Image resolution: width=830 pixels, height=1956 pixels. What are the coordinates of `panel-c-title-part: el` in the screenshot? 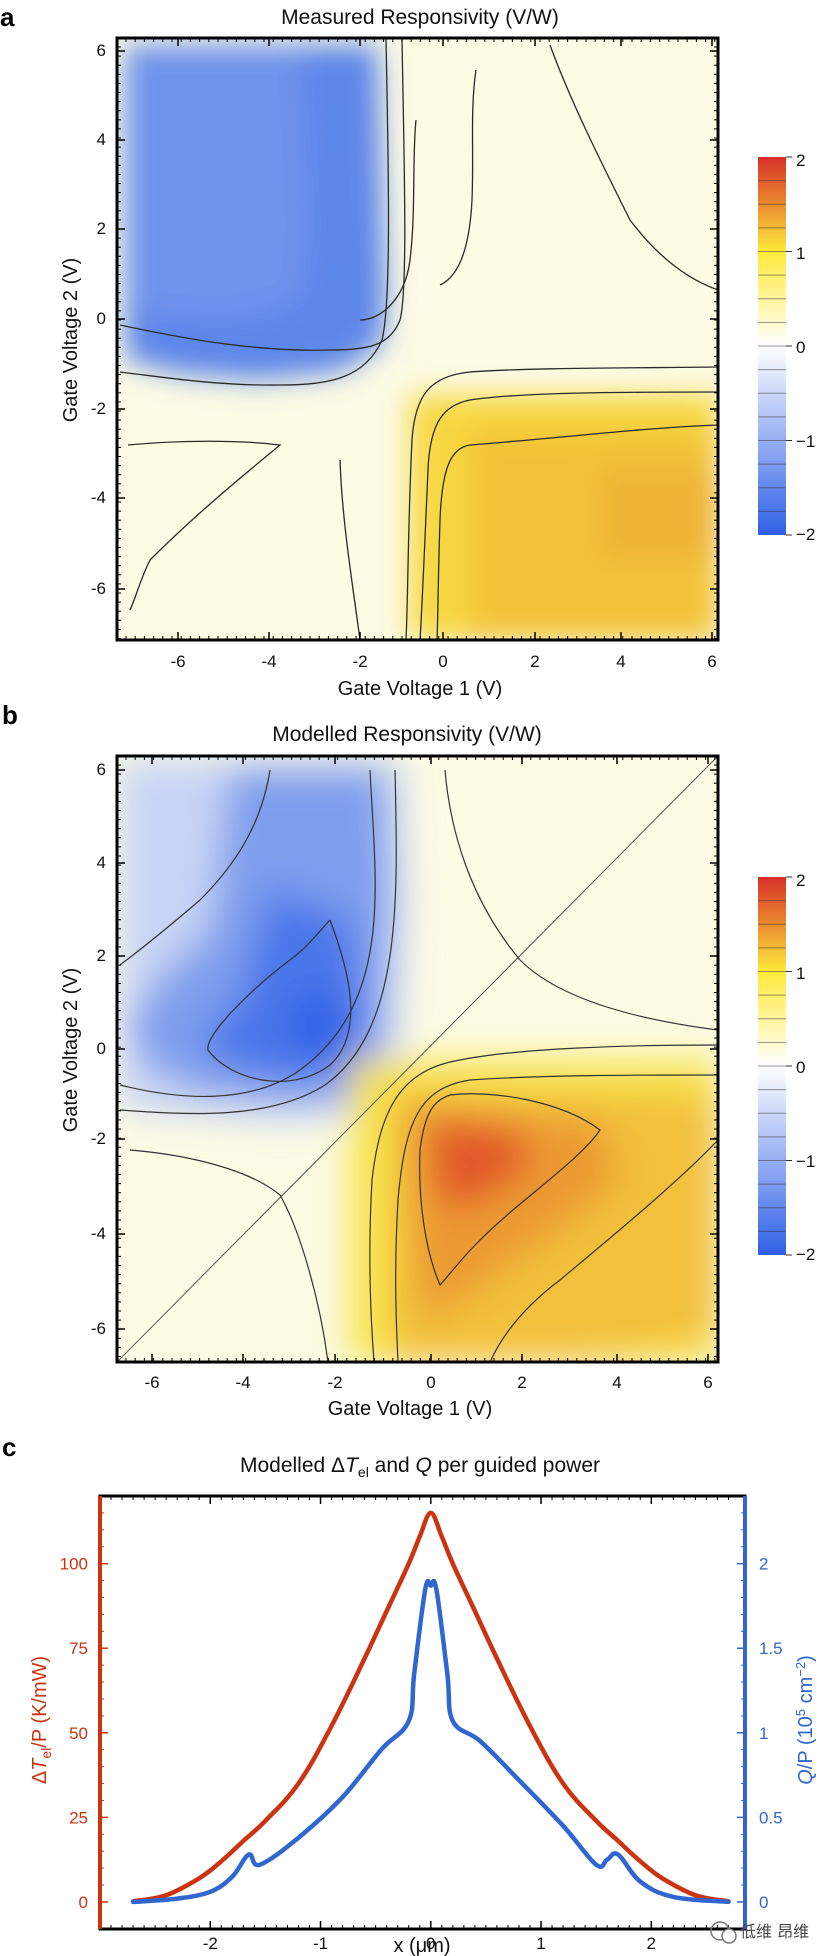 It's located at (363, 1472).